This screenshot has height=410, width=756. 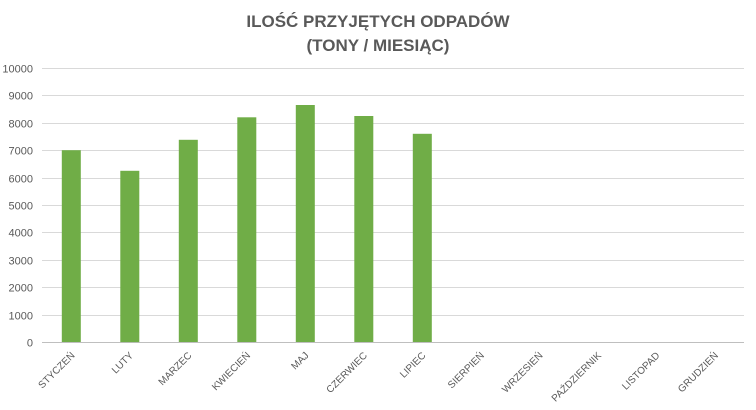 What do you see at coordinates (231, 371) in the screenshot?
I see `x-tick-label: KWIECIEŃ` at bounding box center [231, 371].